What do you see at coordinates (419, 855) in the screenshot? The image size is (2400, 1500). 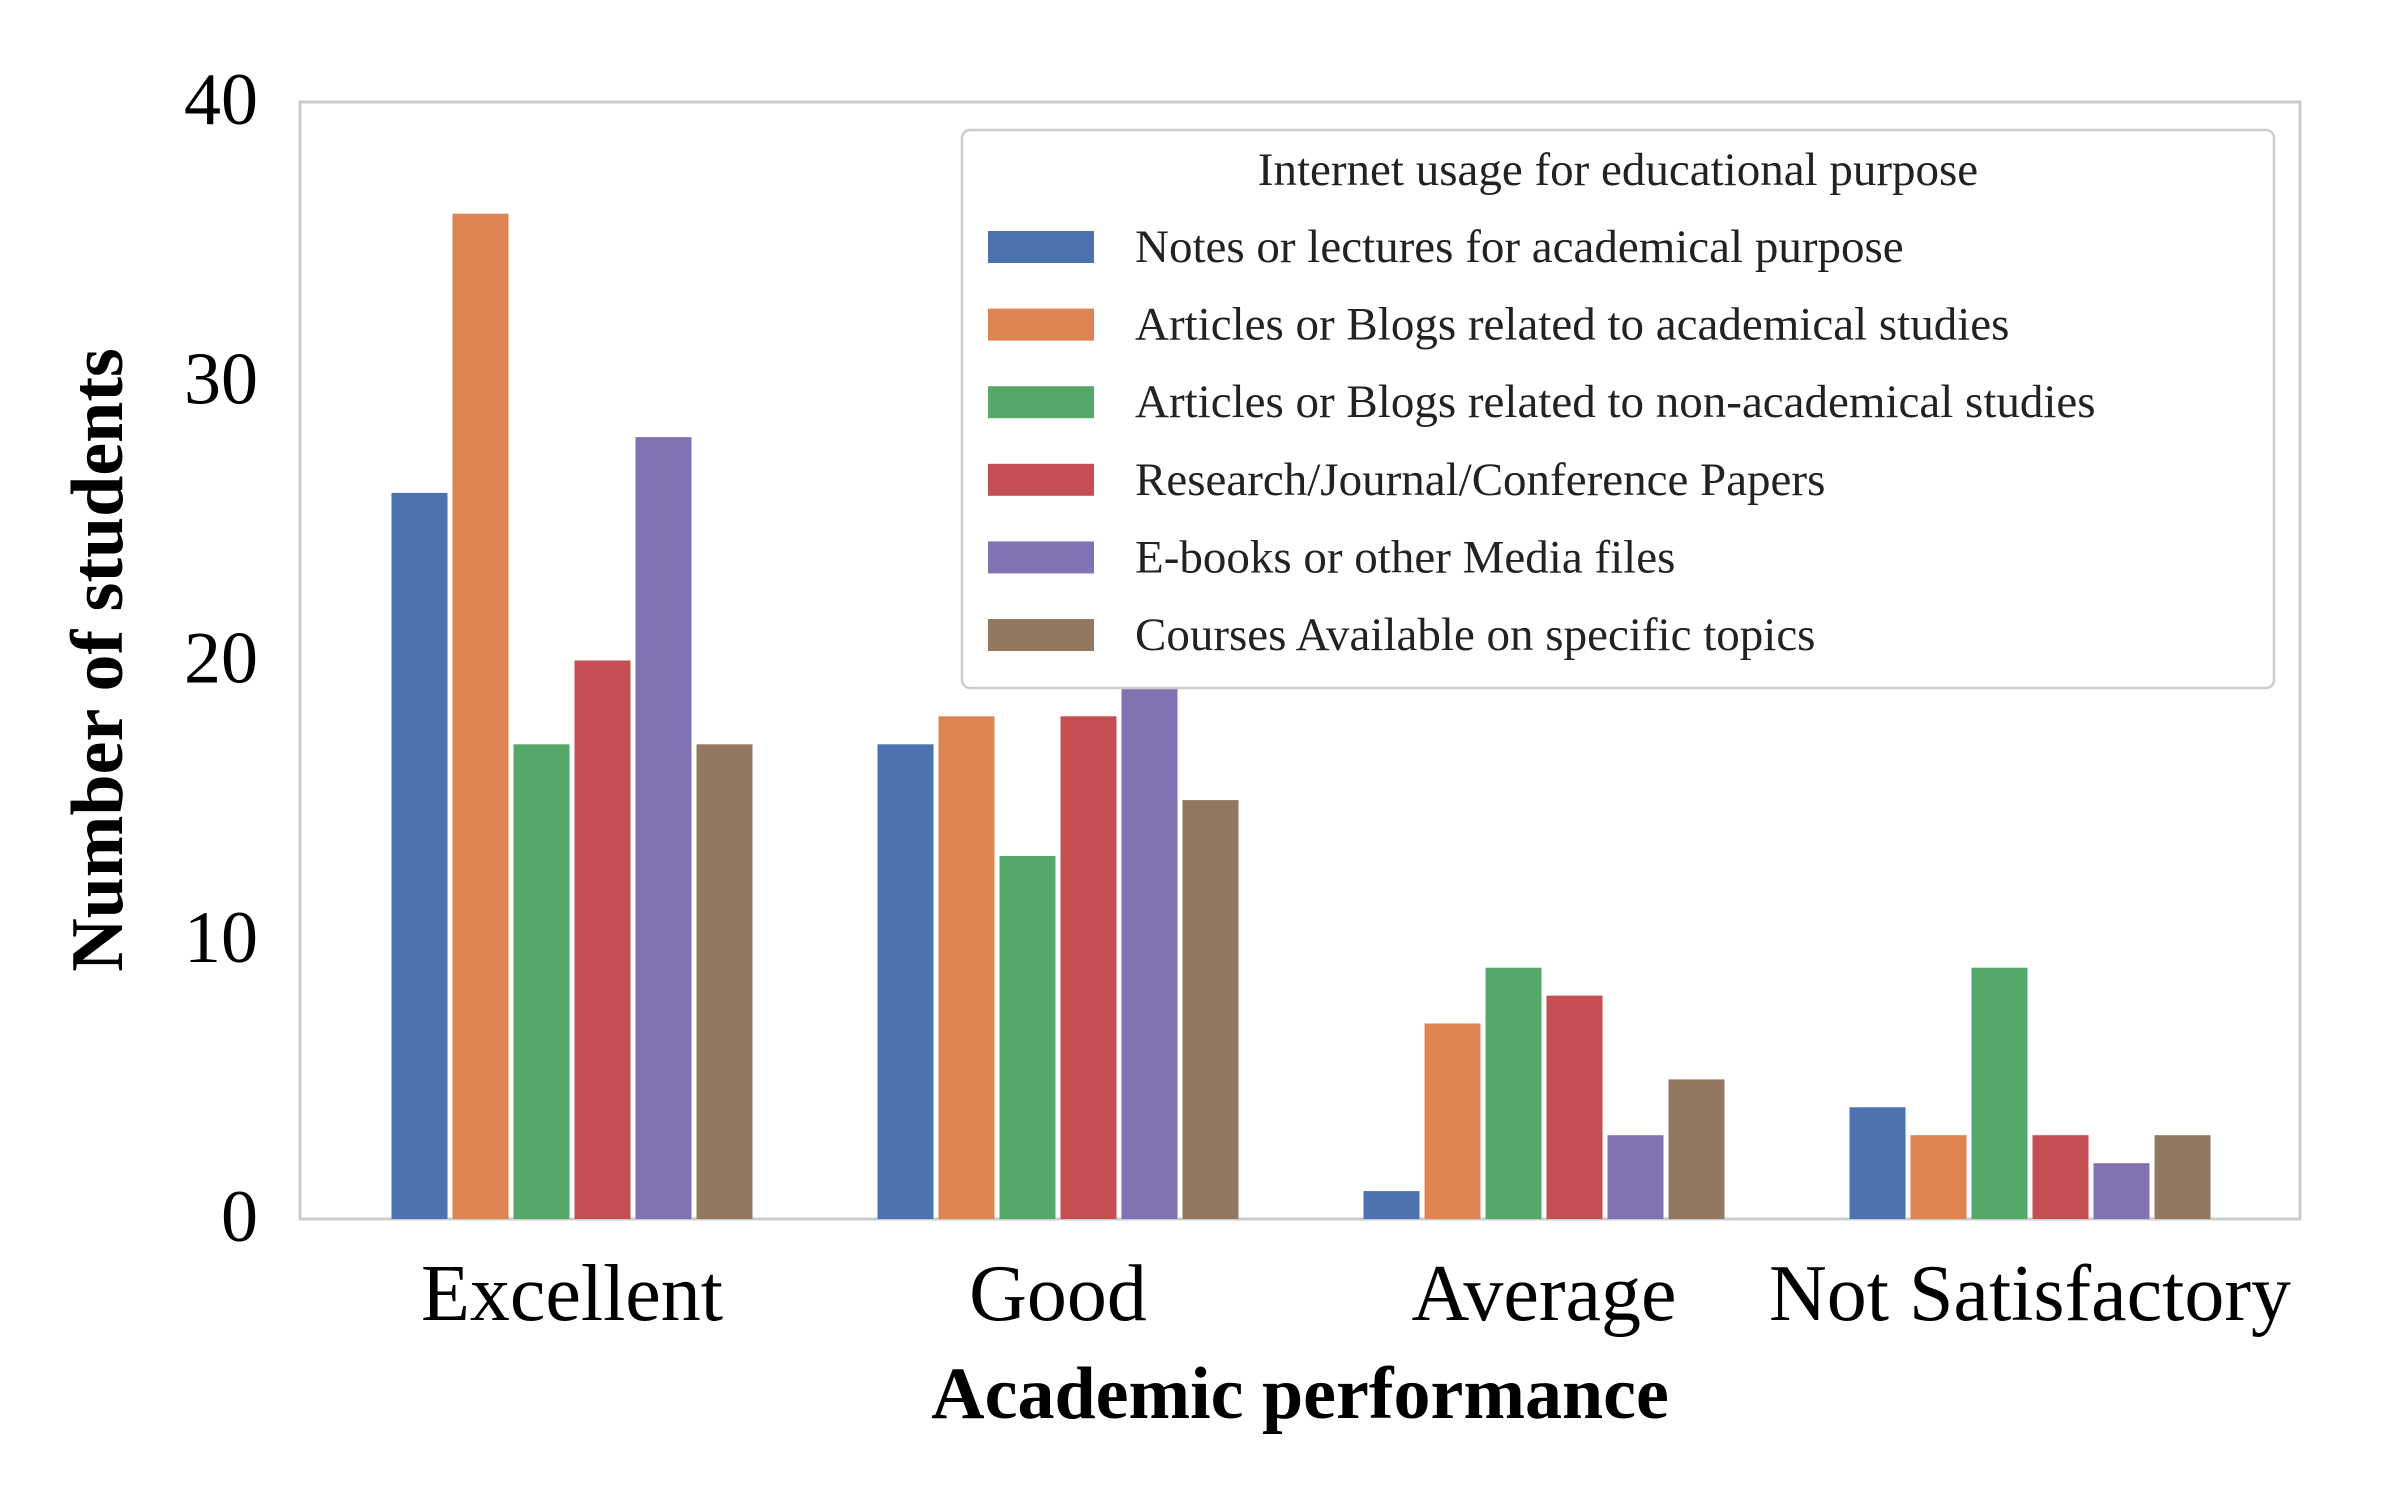 I see `bar-1-excellent` at bounding box center [419, 855].